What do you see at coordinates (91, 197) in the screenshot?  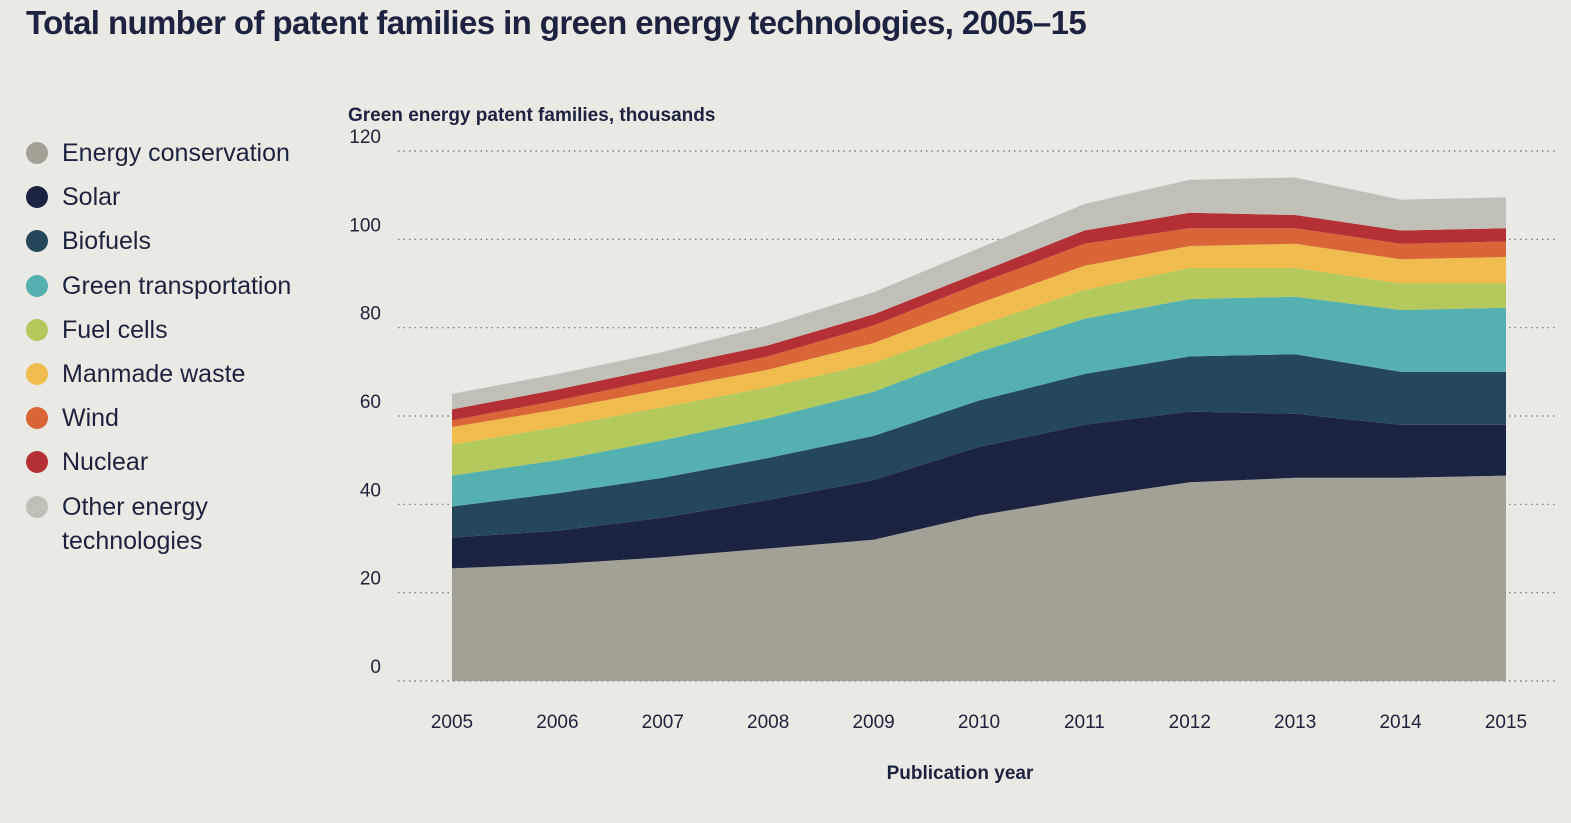 I see `legend-label-solar: Solar` at bounding box center [91, 197].